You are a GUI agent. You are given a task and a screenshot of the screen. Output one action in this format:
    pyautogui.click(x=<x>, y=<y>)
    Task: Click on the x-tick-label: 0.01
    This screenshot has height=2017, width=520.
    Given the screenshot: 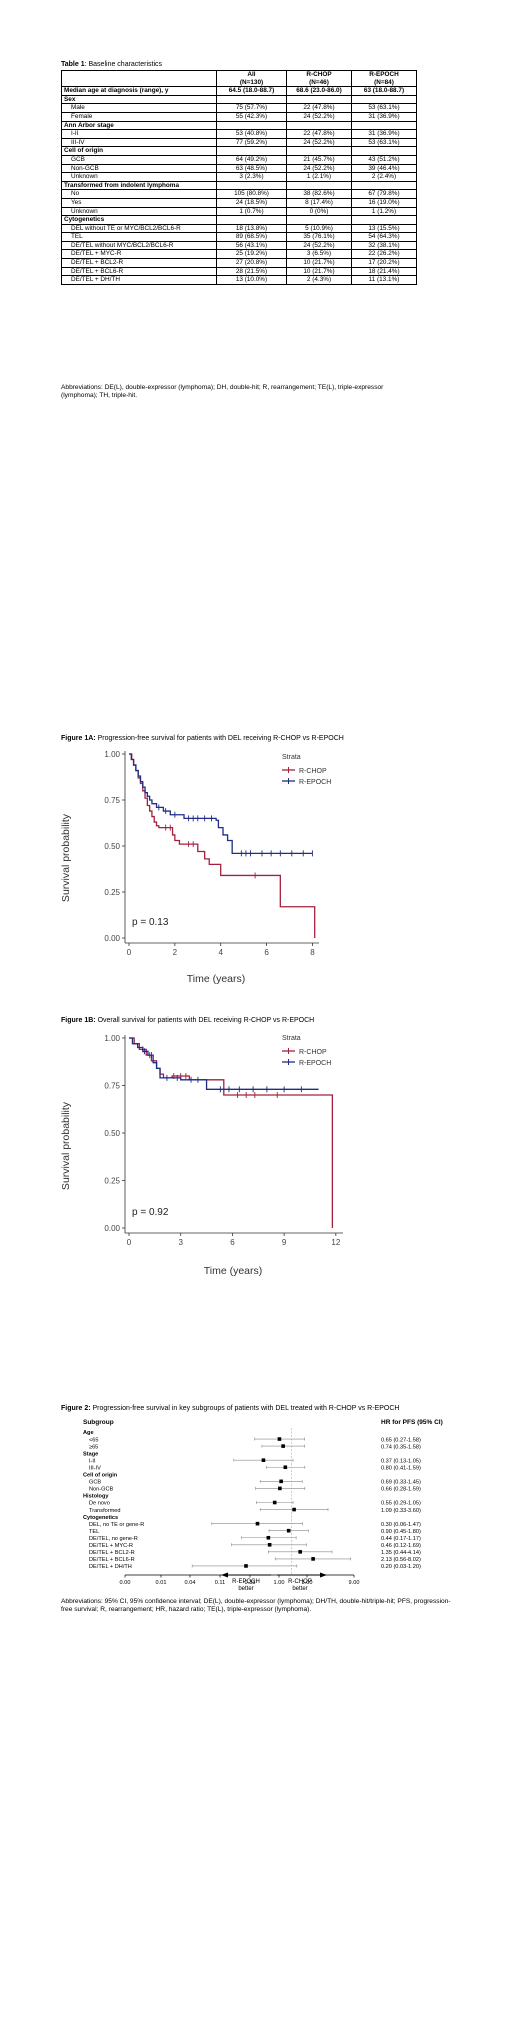 What is the action you would take?
    pyautogui.click(x=161, y=1582)
    